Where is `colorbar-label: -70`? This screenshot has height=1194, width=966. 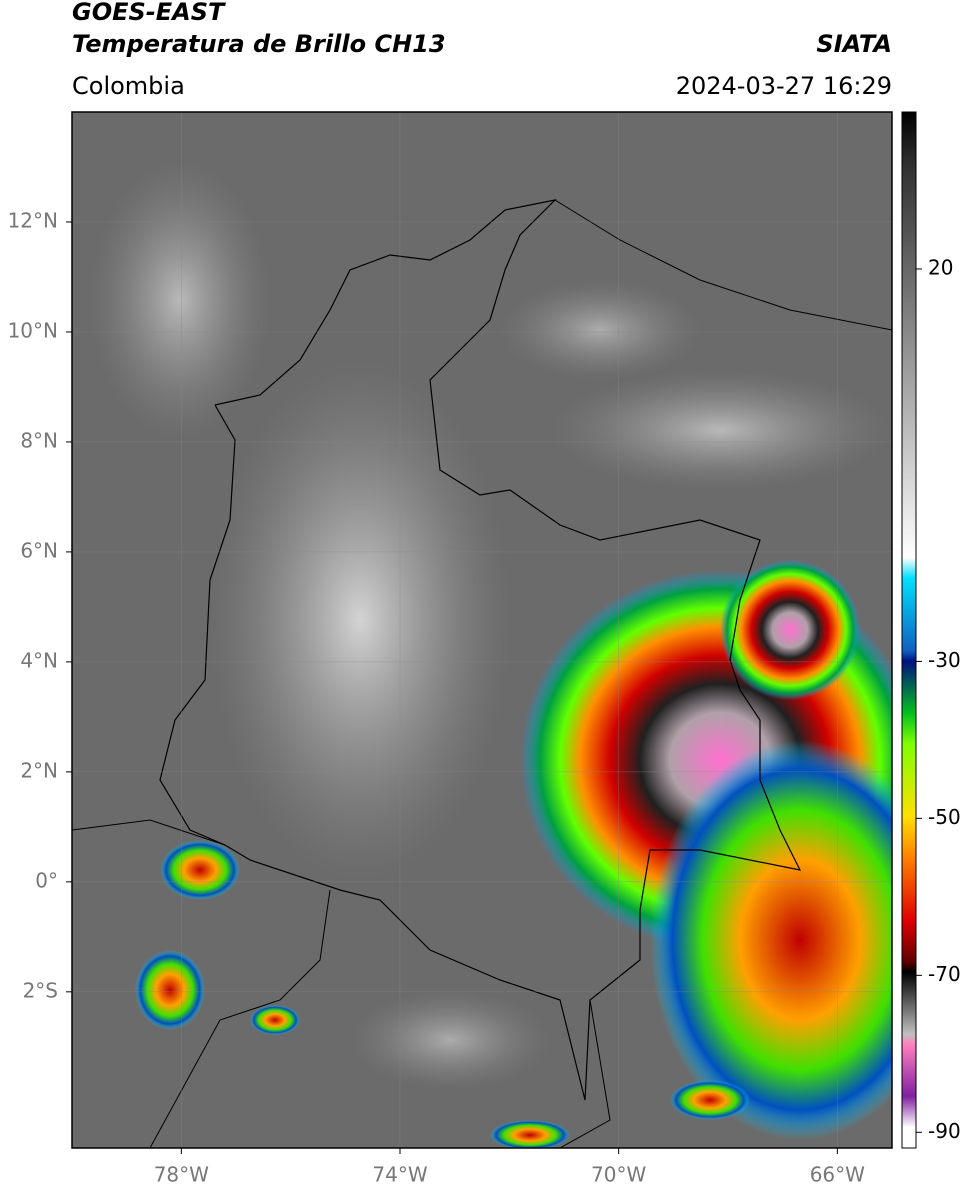 colorbar-label: -70 is located at coordinates (944, 974).